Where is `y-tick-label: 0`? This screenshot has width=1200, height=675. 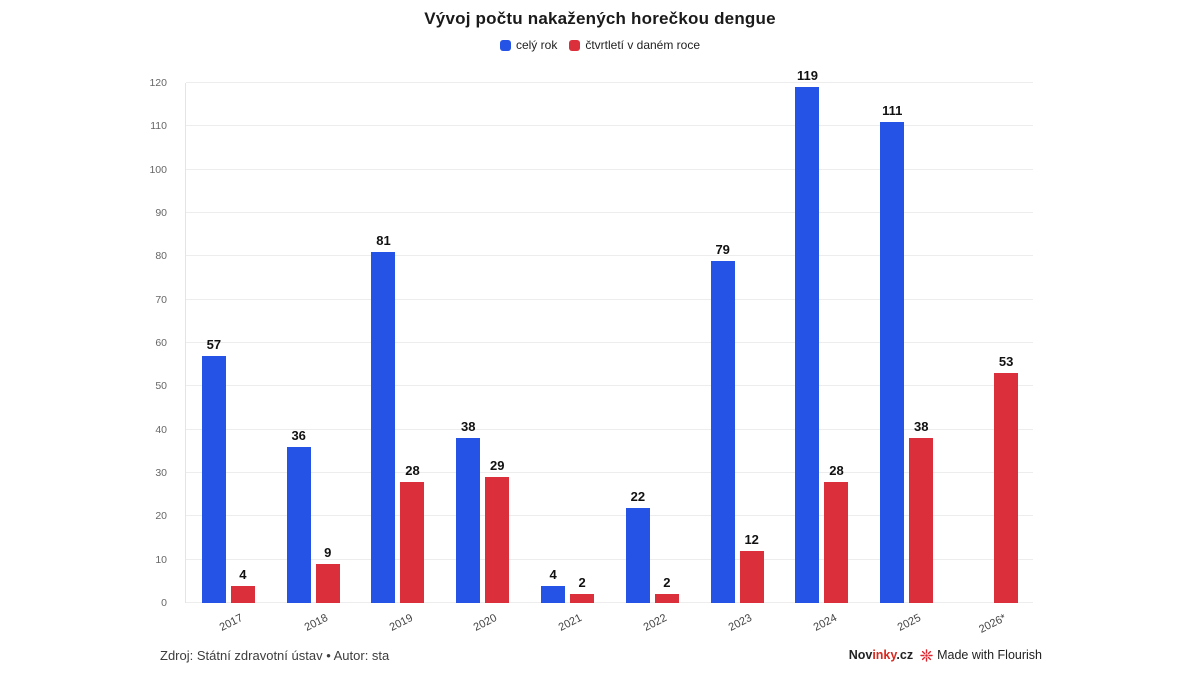 y-tick-label: 0 is located at coordinates (164, 603).